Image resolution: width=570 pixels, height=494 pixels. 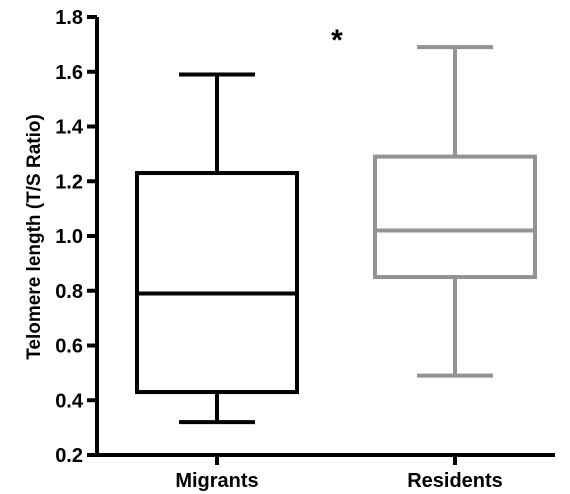 What do you see at coordinates (34, 237) in the screenshot?
I see `y-axis-title: Telomere length (T/S Ratio)` at bounding box center [34, 237].